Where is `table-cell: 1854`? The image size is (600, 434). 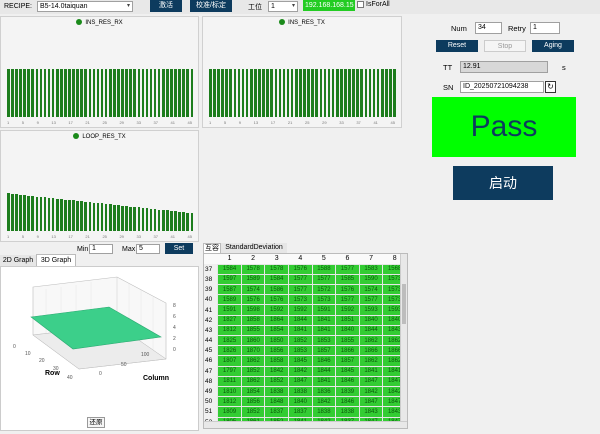
table-cell: 1854 is located at coordinates (253, 391).